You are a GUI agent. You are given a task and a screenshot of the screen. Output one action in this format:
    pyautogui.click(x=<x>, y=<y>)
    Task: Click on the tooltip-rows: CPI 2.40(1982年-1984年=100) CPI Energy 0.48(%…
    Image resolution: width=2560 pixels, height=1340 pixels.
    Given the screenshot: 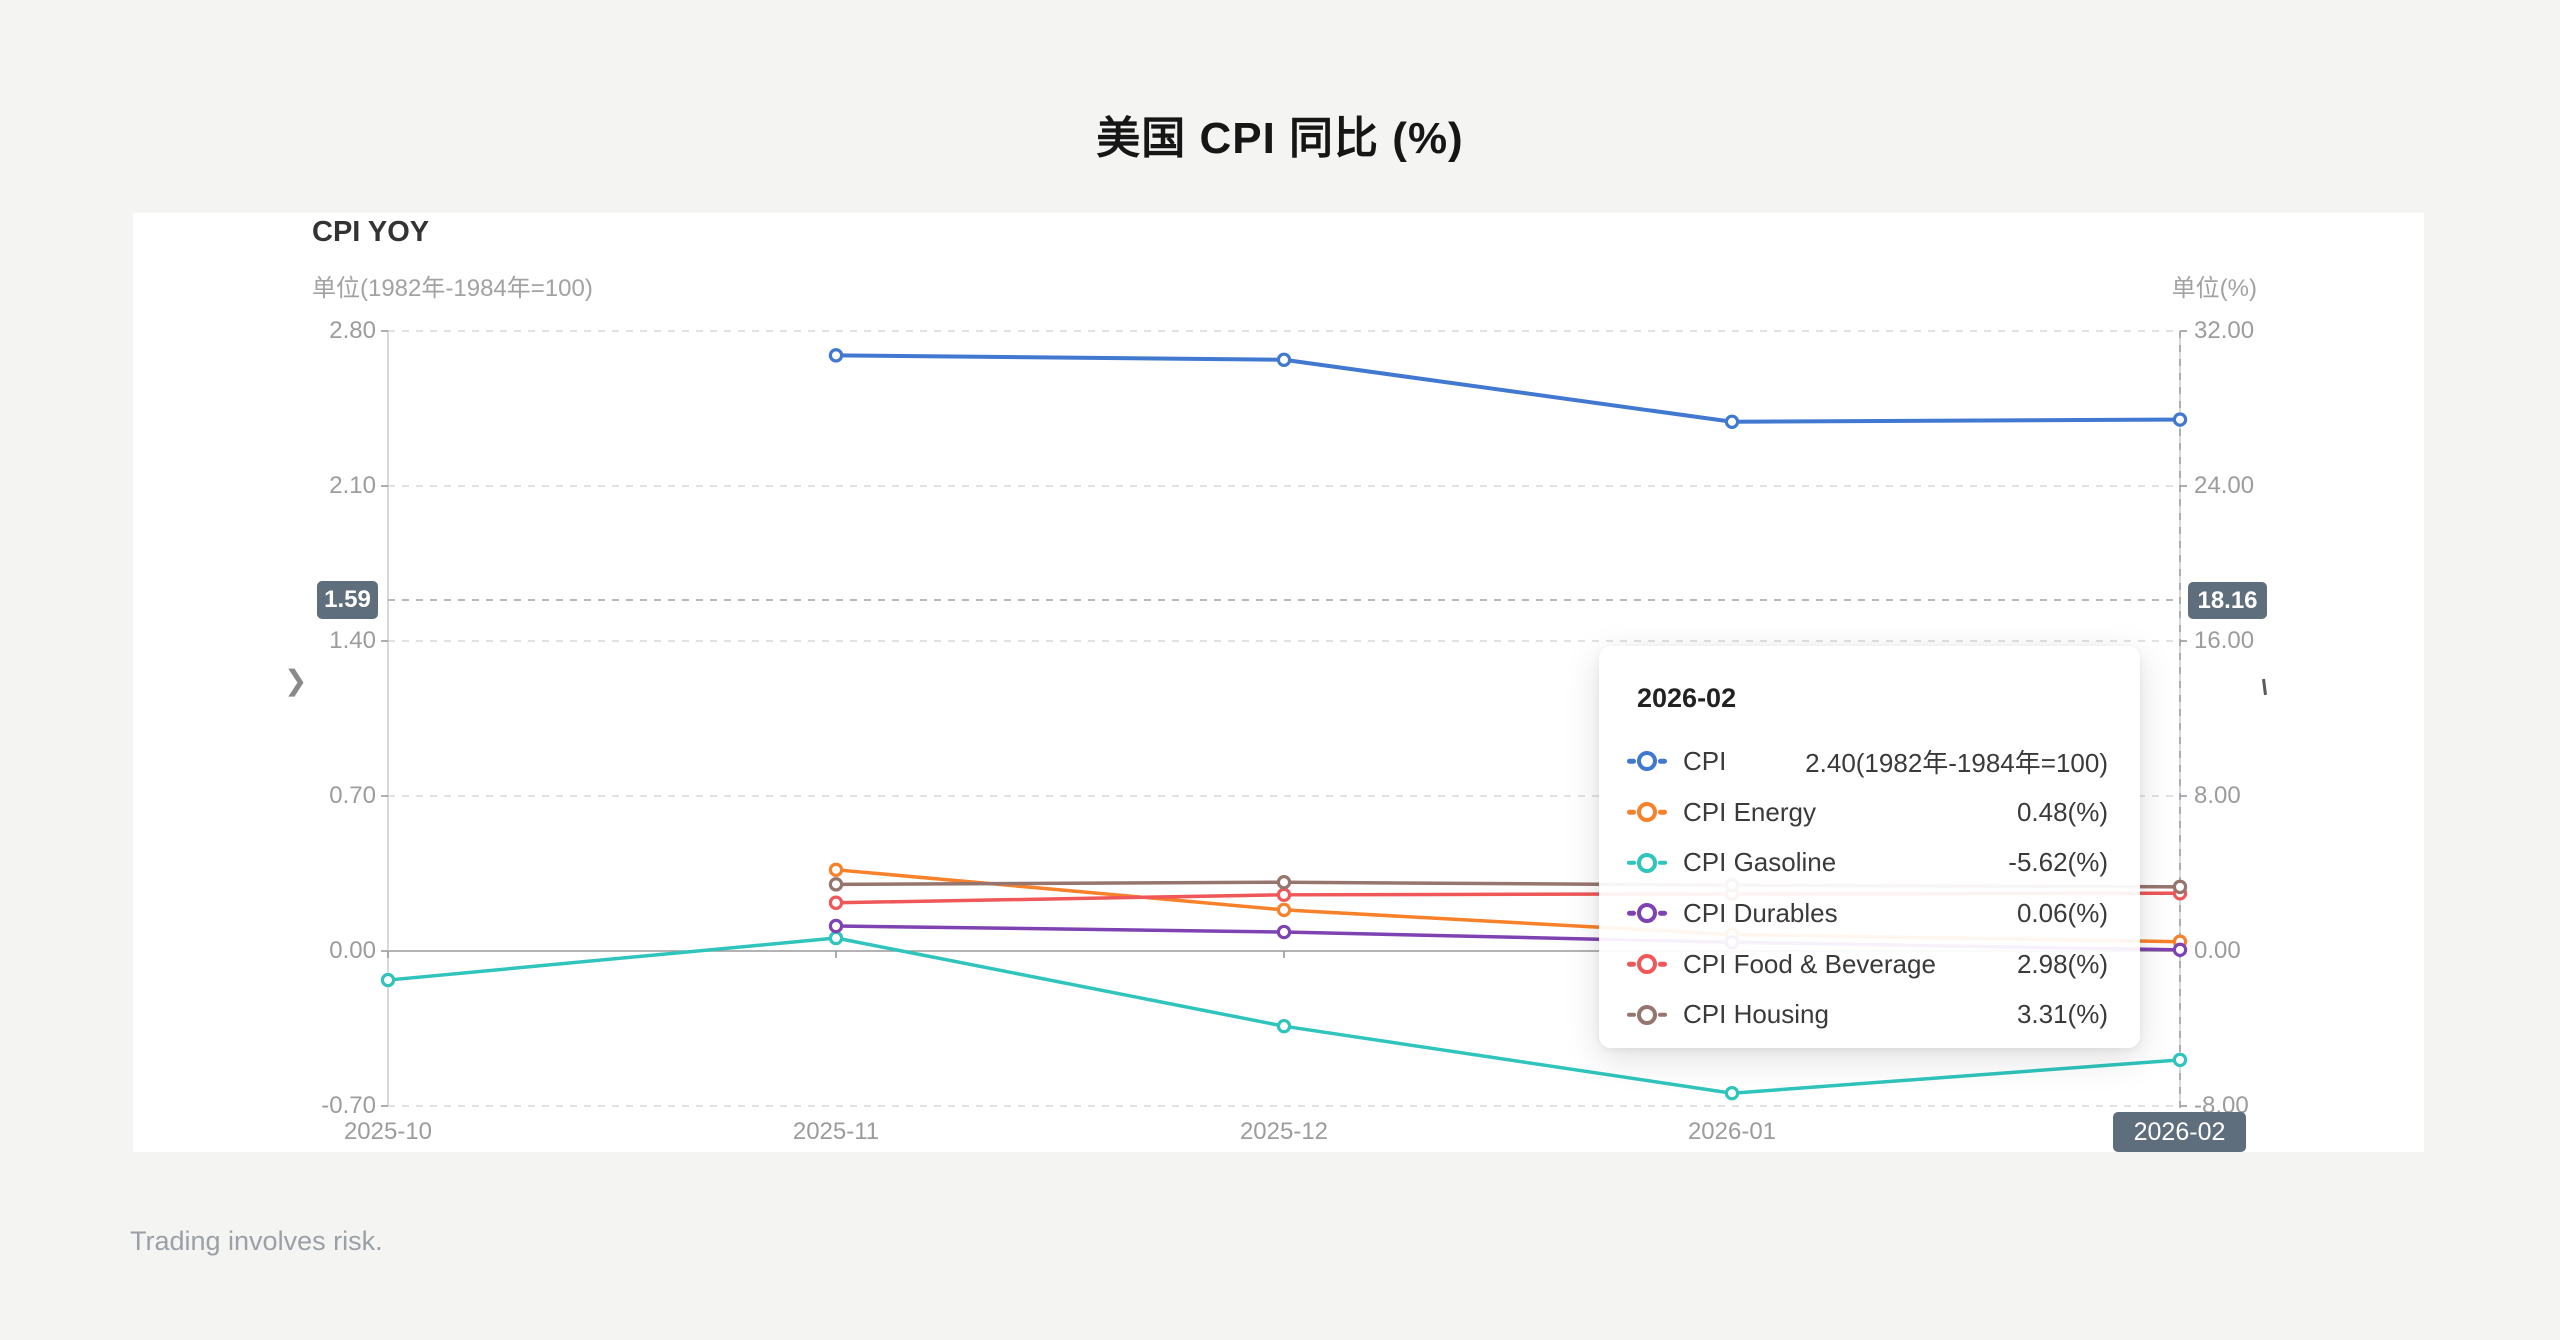 What is the action you would take?
    pyautogui.click(x=1866, y=888)
    